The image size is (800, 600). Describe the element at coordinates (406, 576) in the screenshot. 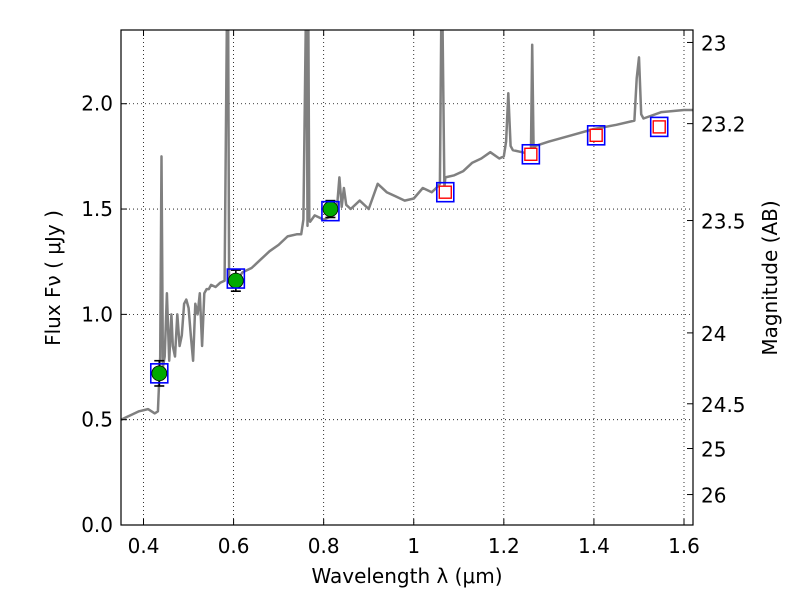

I see `x-axis-label: Wavelength λ (μm)` at that location.